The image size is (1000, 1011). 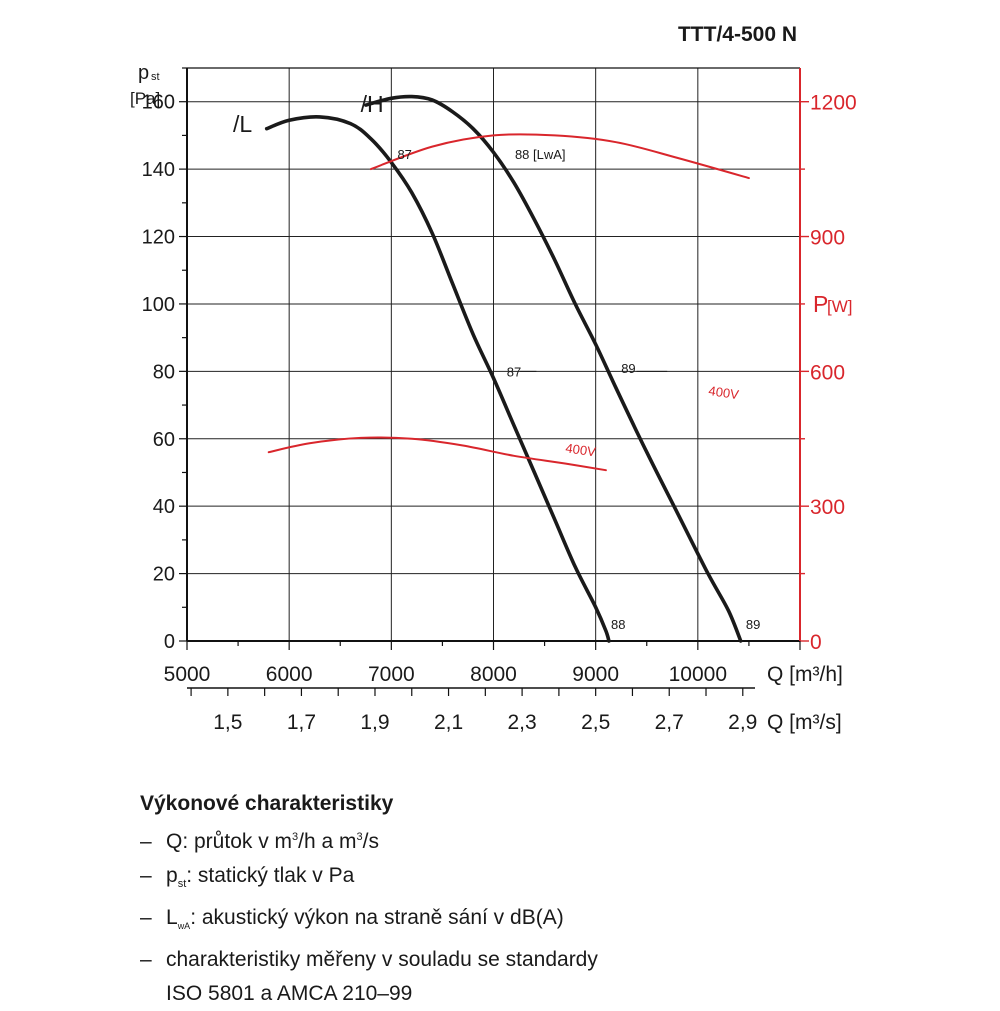 What do you see at coordinates (737, 34) in the screenshot?
I see `chart-title: TTT/4-500 N` at bounding box center [737, 34].